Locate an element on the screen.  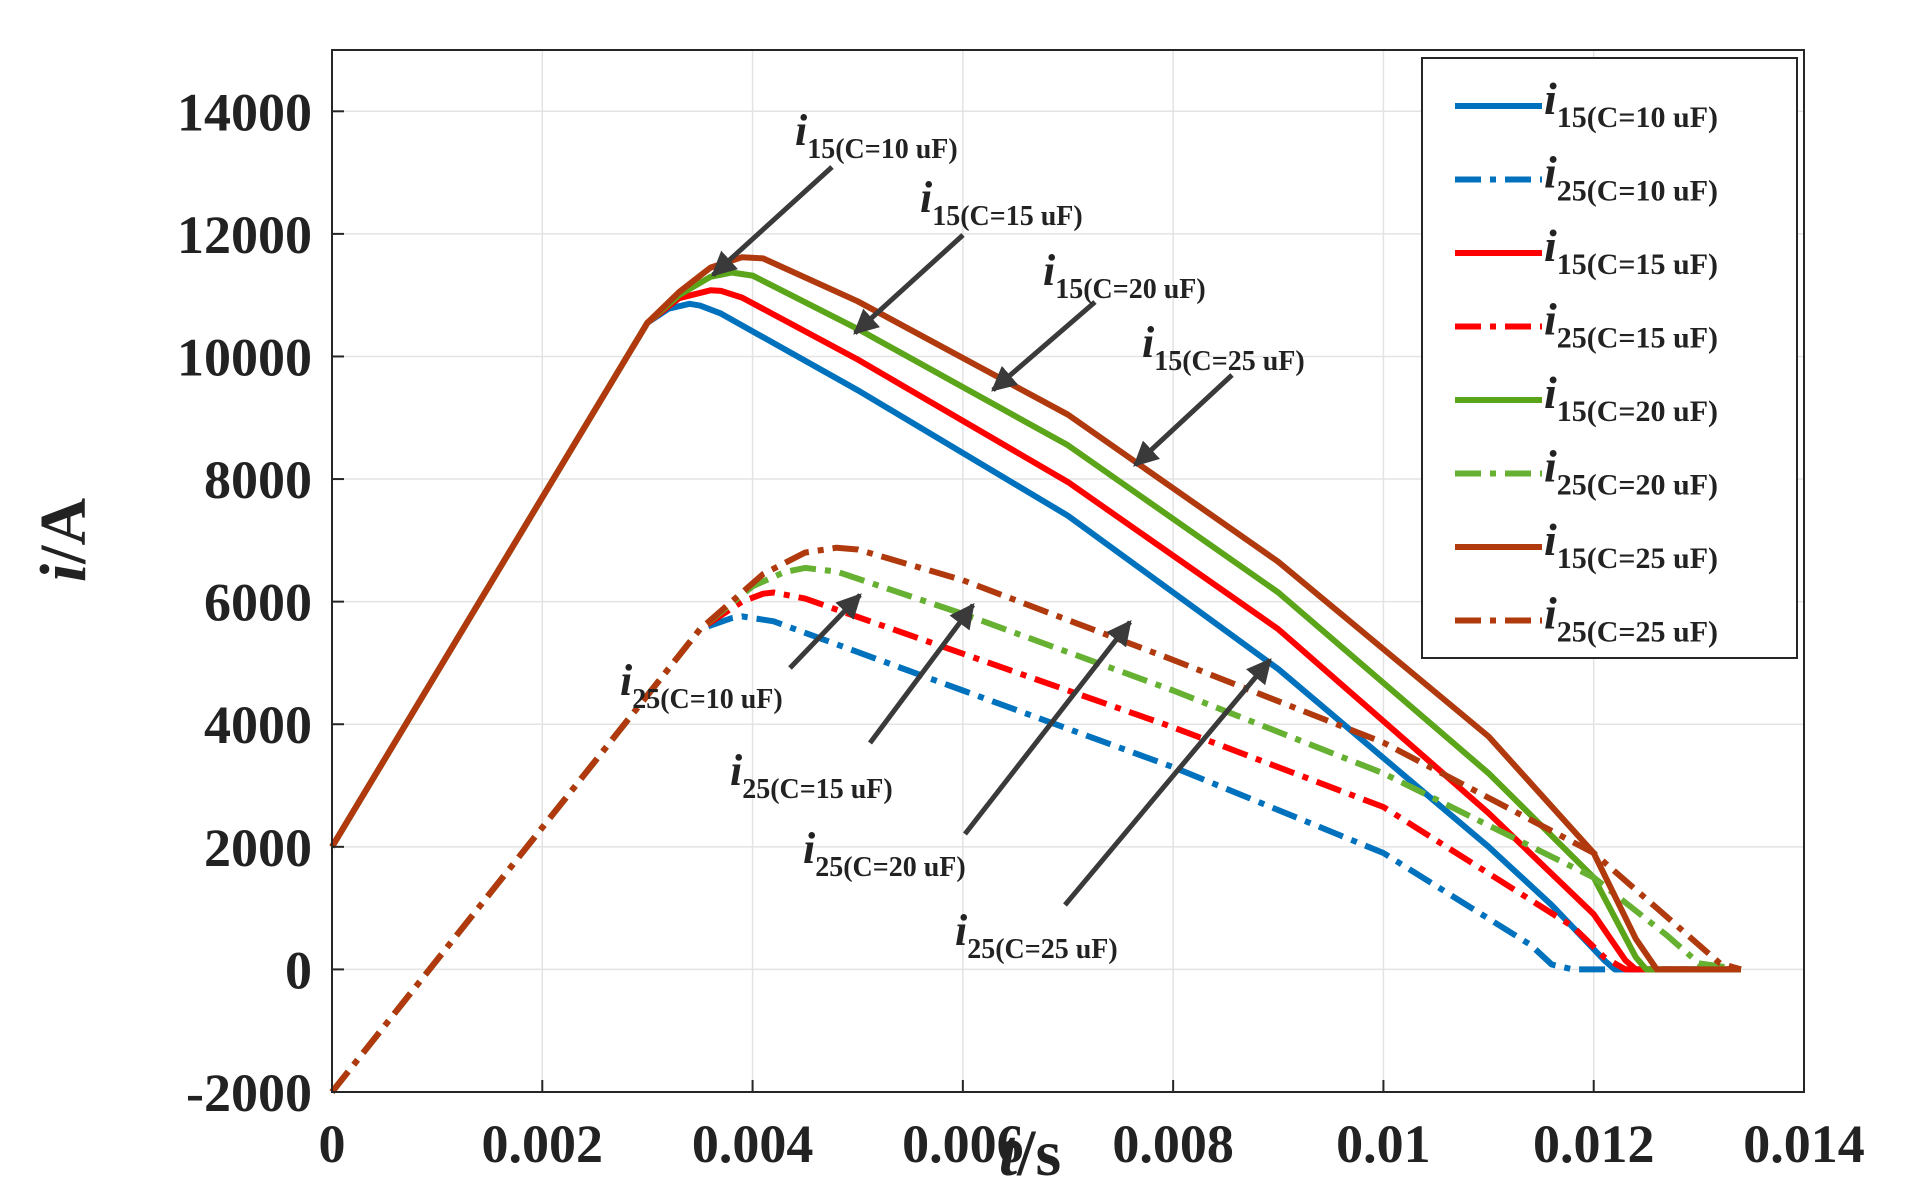
y-tick-label: 10000 is located at coordinates (244, 357).